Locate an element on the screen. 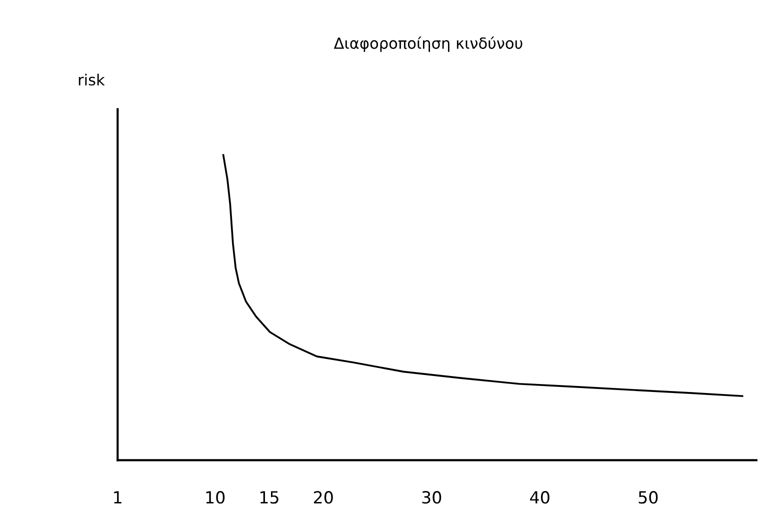 The height and width of the screenshot is (520, 779). x-tick-label: 1 is located at coordinates (118, 497).